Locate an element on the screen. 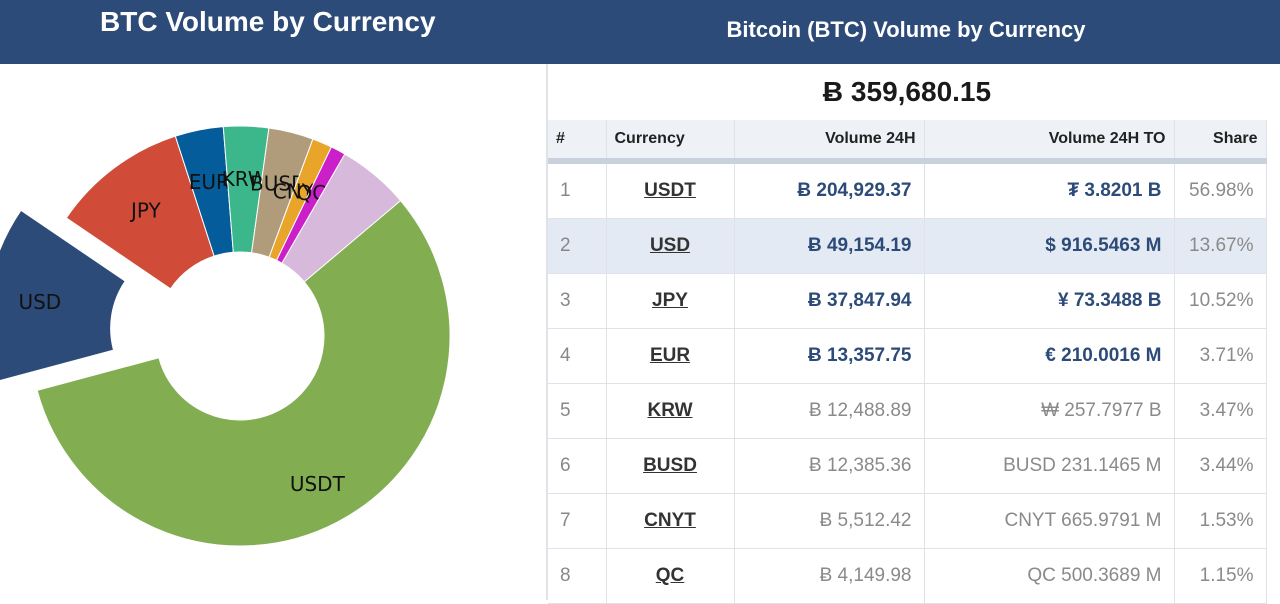 This screenshot has width=1280, height=604. currency-link: BUSD is located at coordinates (670, 465).